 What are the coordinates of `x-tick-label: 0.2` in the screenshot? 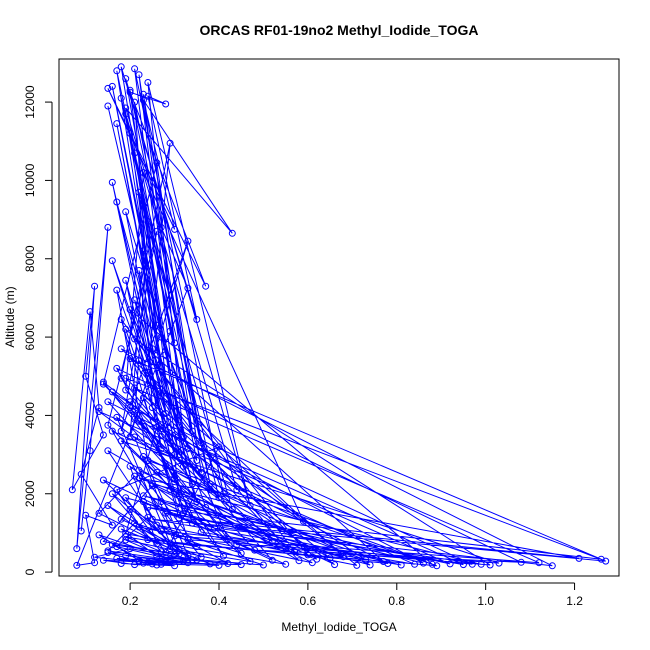 It's located at (130, 601).